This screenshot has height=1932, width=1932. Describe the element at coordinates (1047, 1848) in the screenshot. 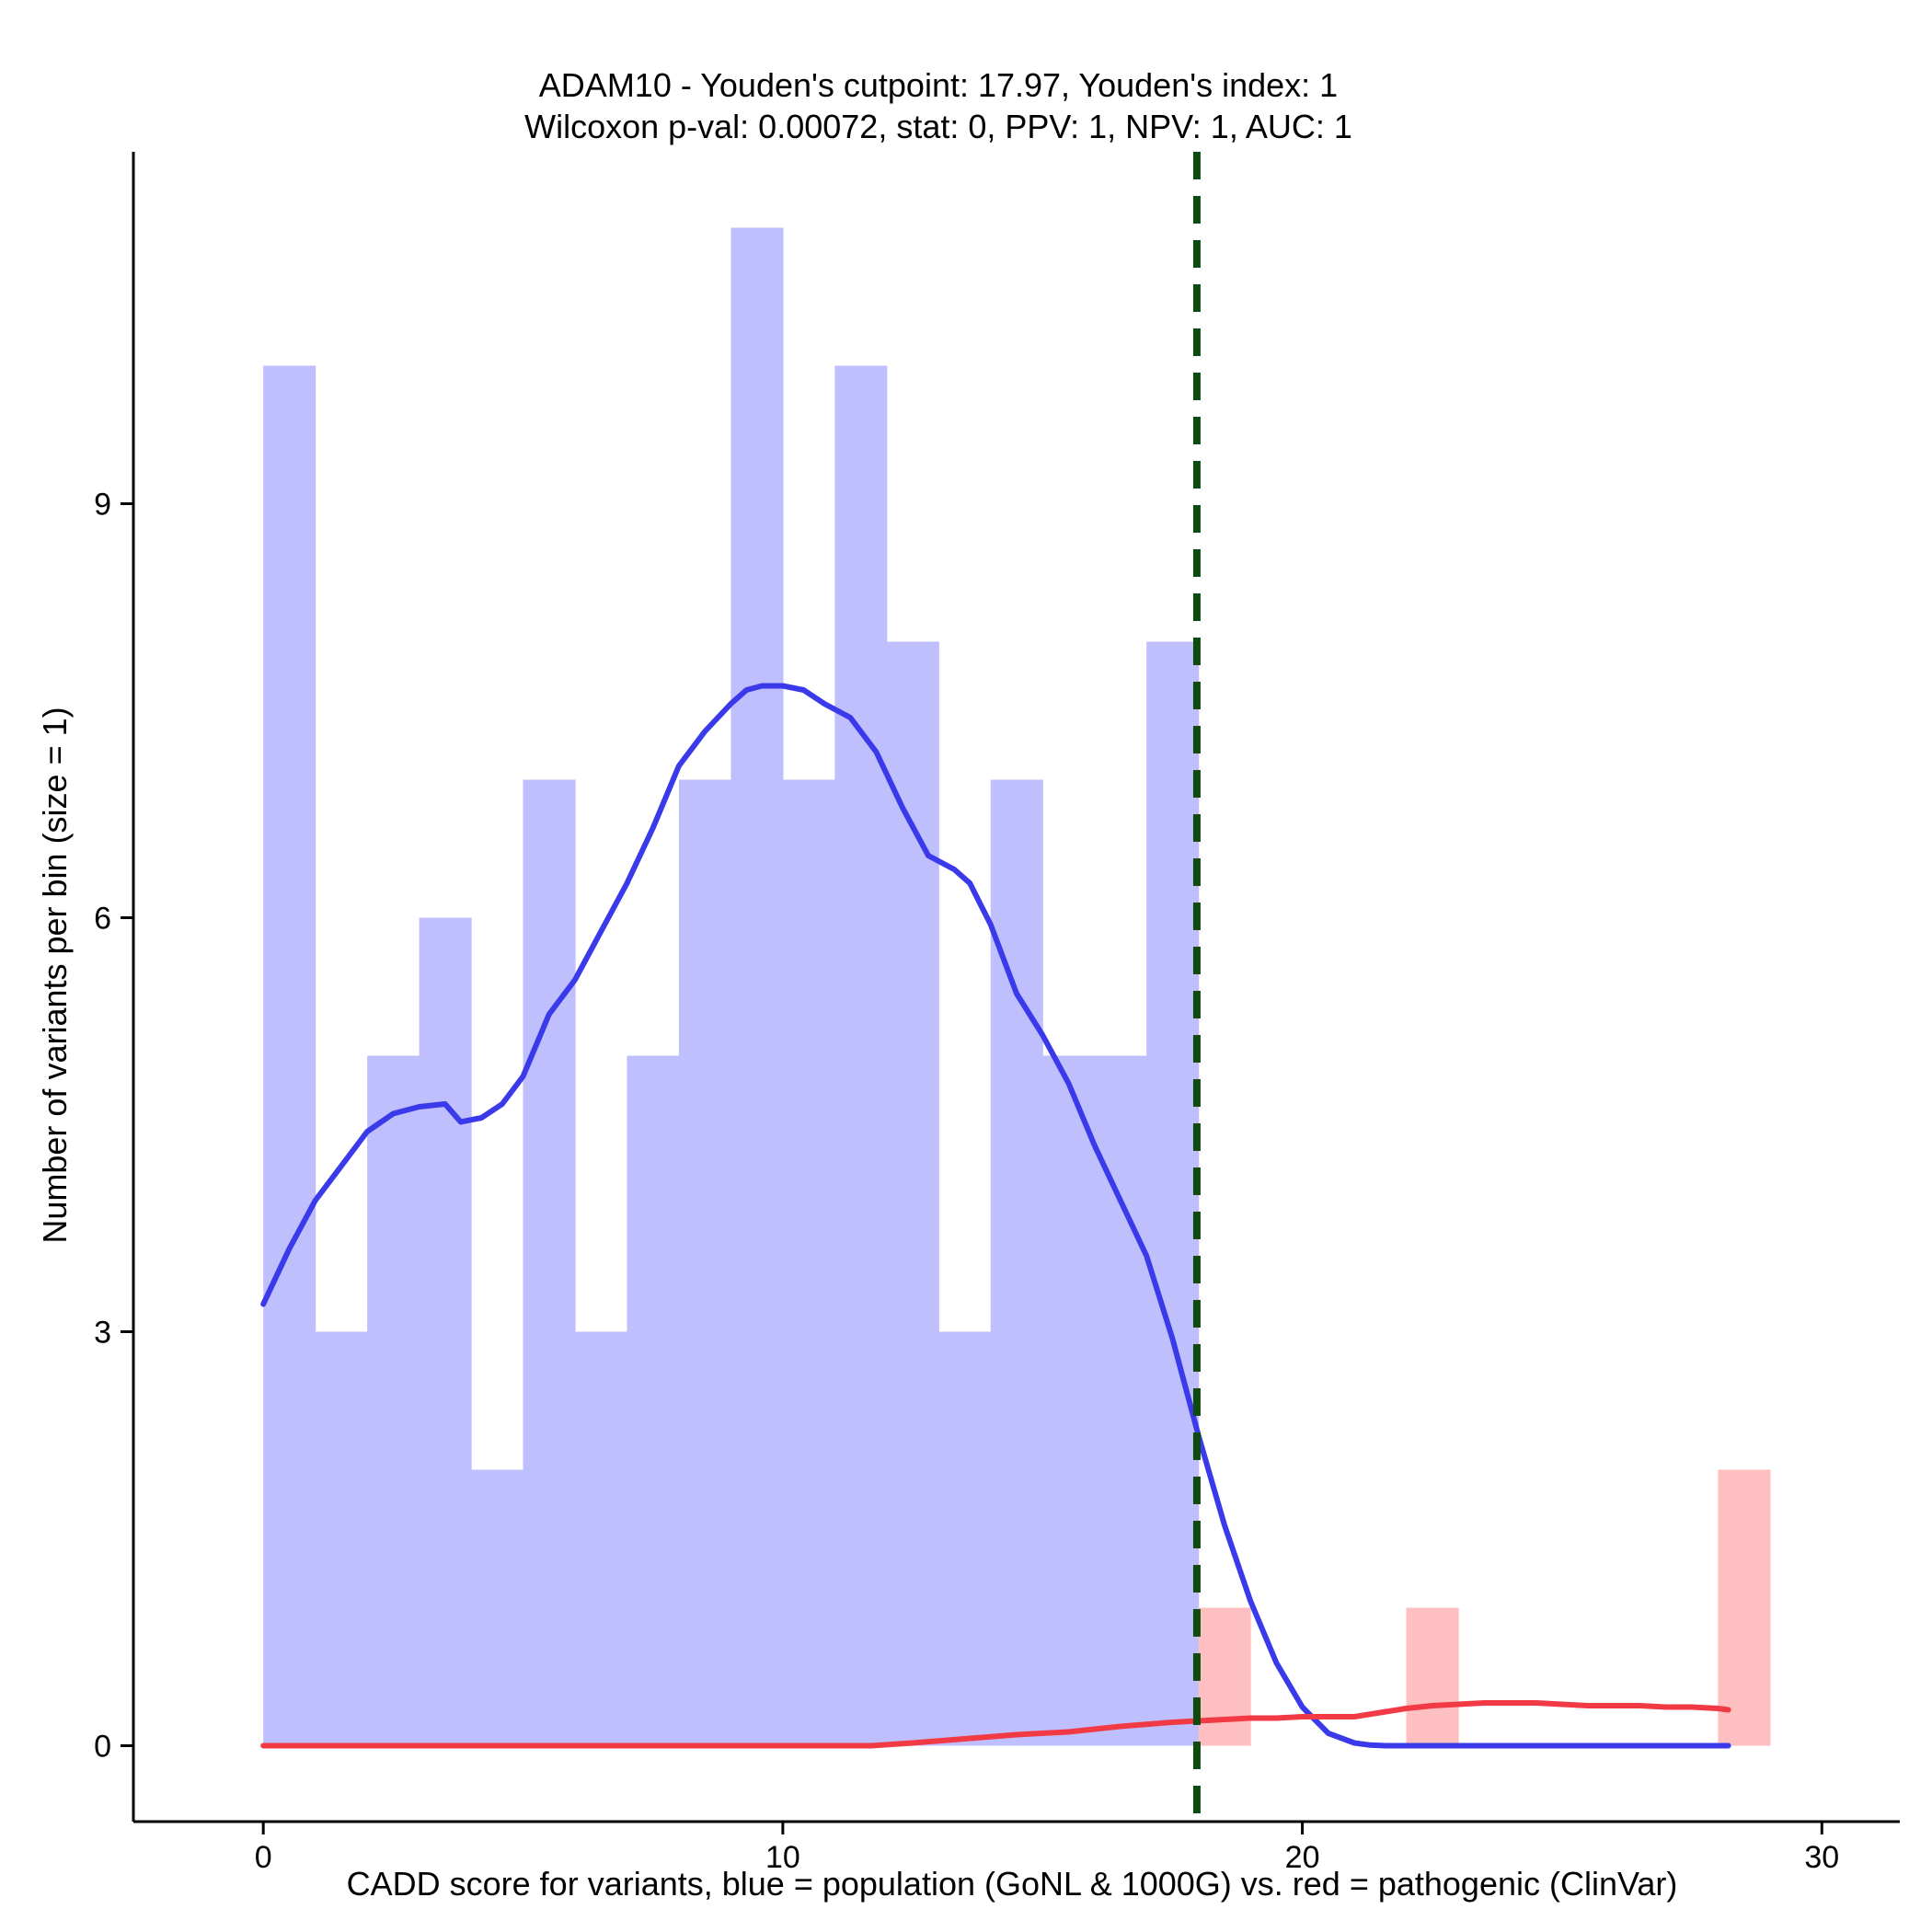

I see `x-axis-ticks: 0 10 20 30` at that location.